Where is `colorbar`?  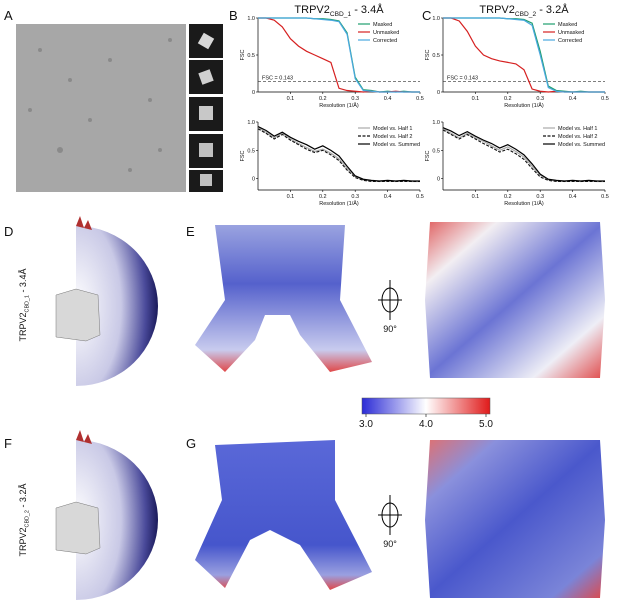 colorbar is located at coordinates (426, 406).